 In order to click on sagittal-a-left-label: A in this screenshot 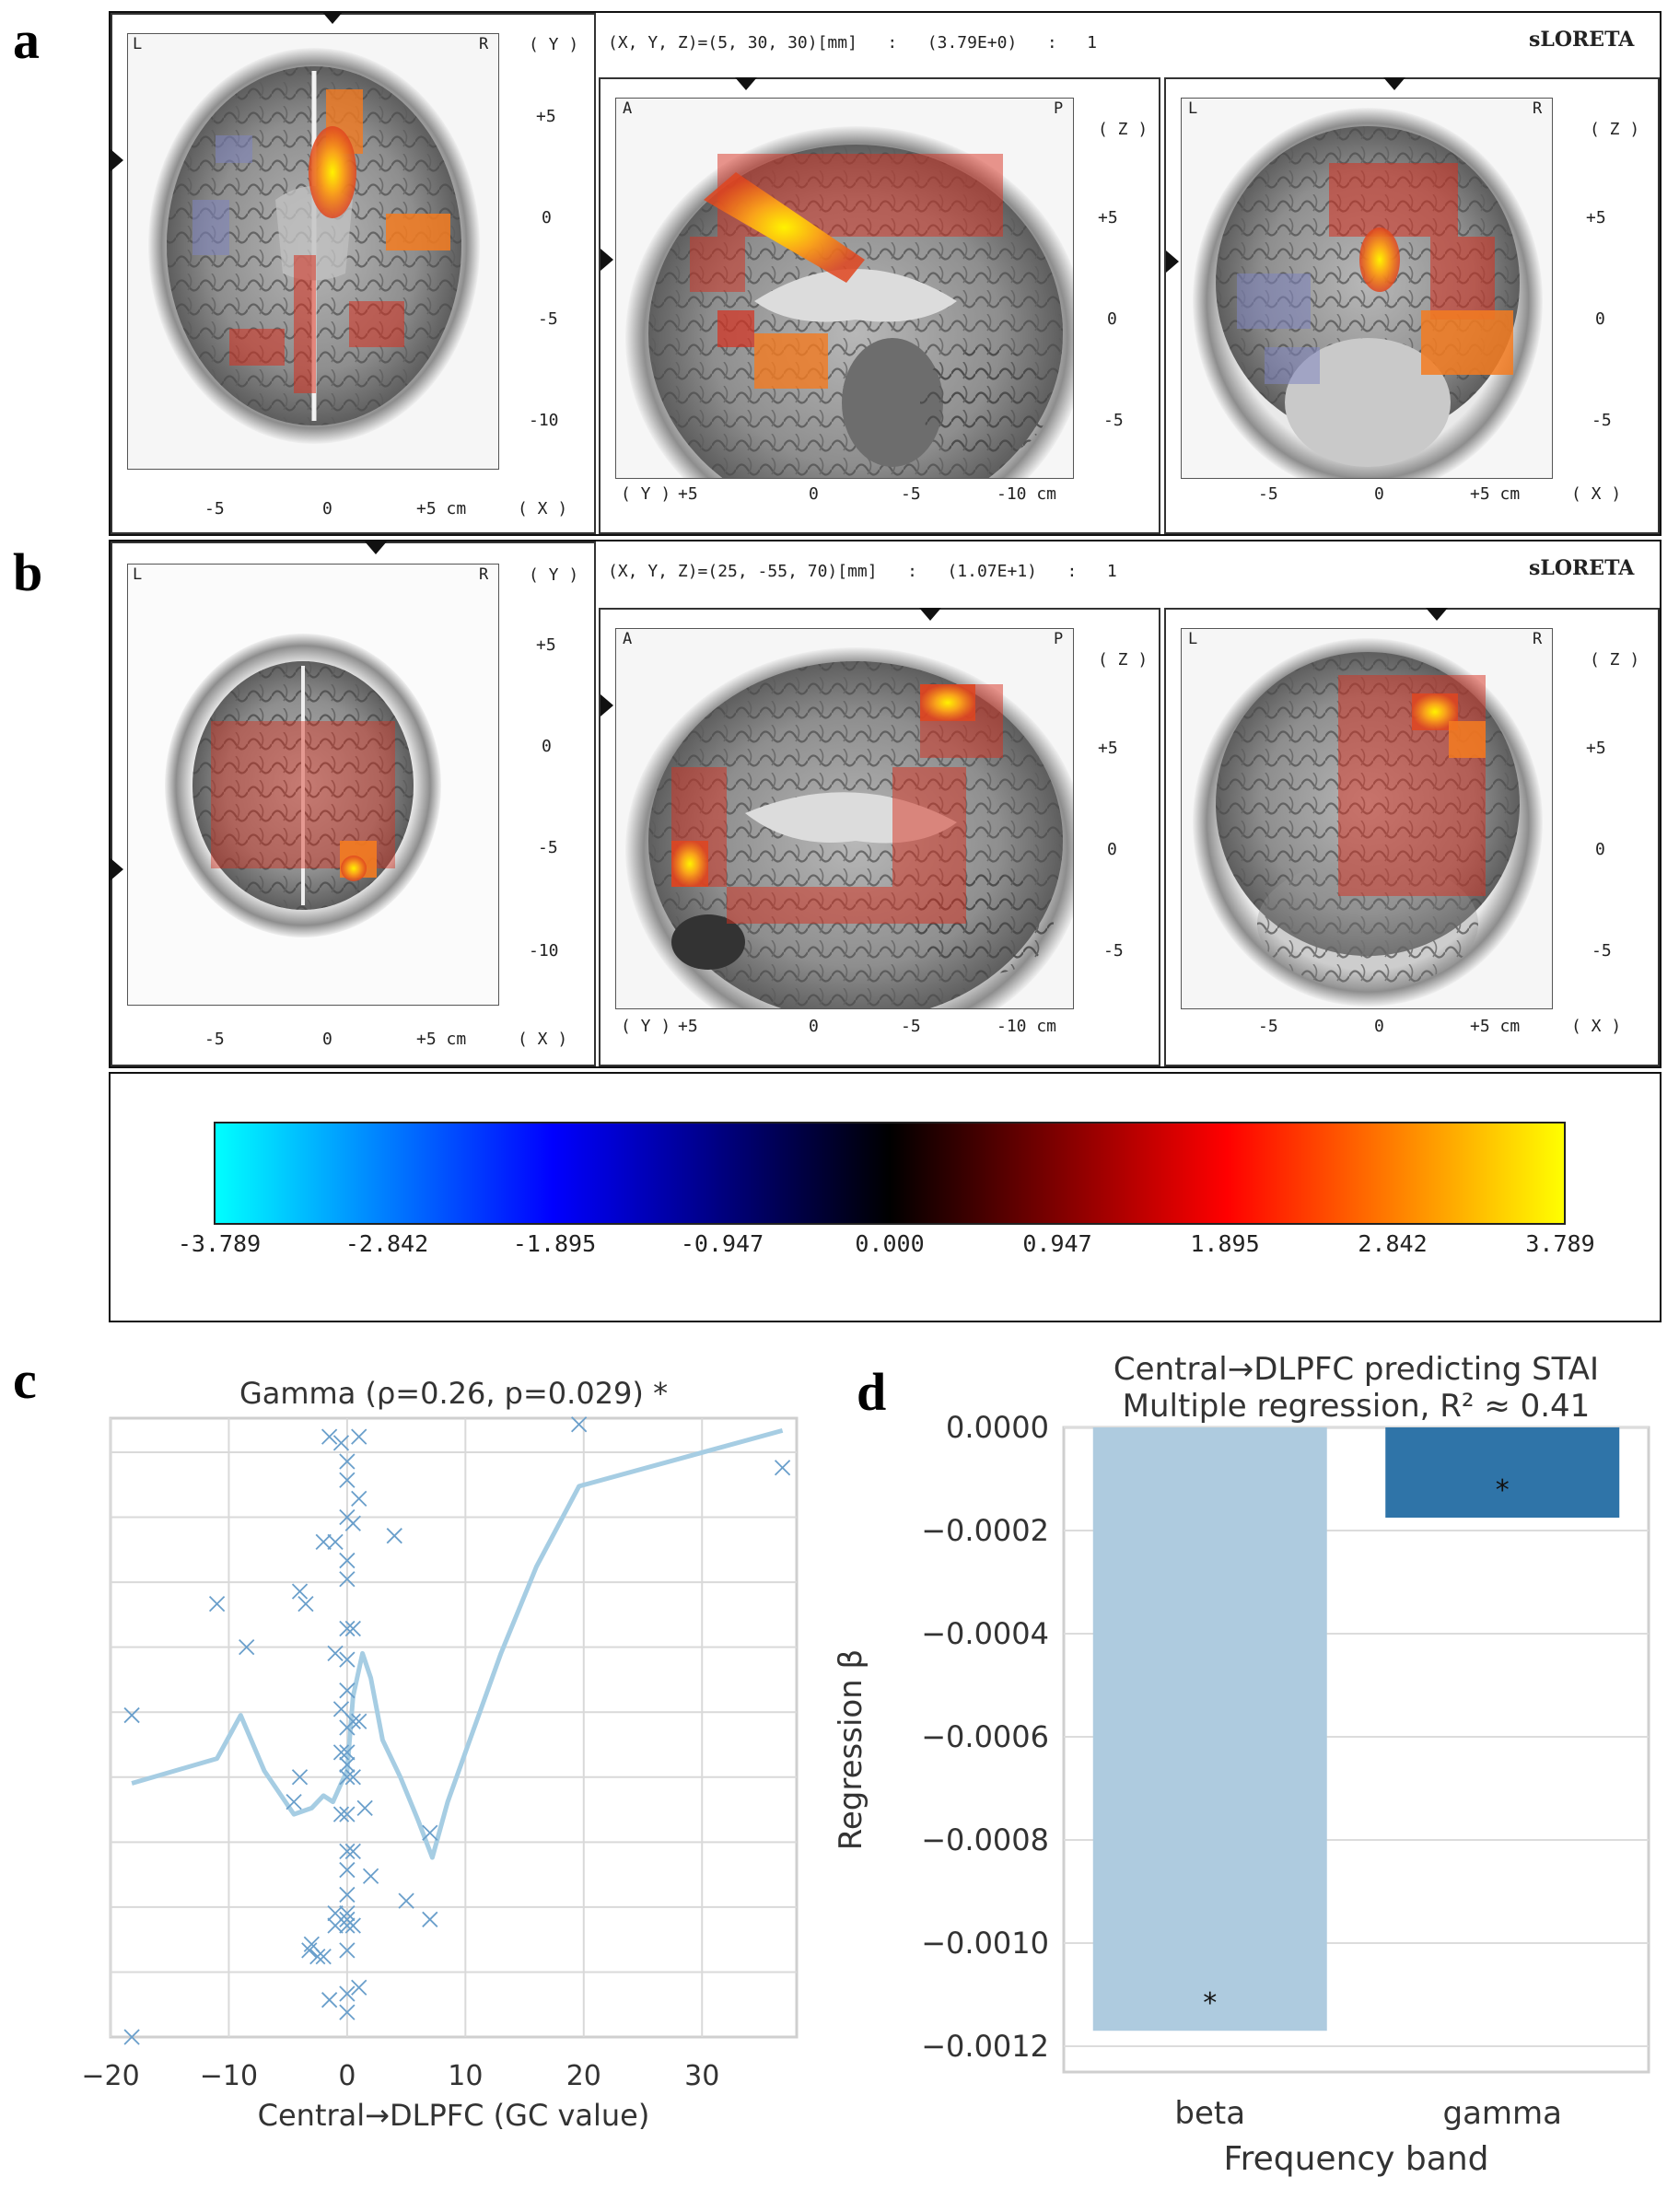, I will do `click(628, 109)`.